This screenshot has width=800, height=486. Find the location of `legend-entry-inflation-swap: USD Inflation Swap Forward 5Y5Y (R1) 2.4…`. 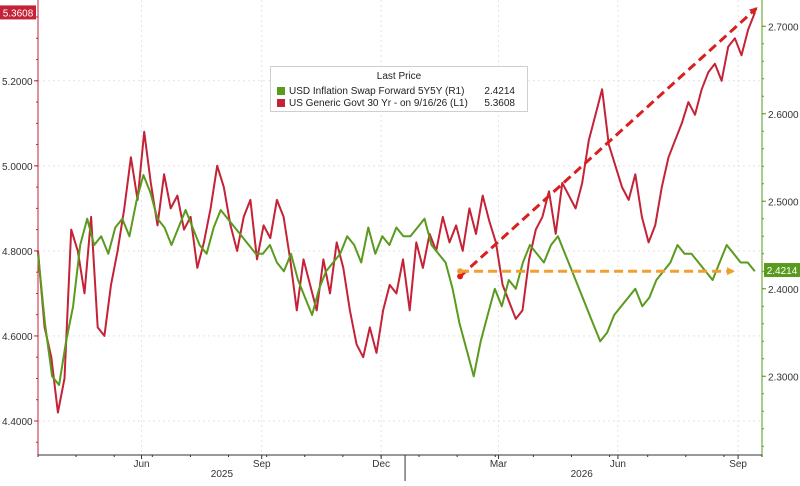

legend-entry-inflation-swap: USD Inflation Swap Forward 5Y5Y (R1) 2.4… is located at coordinates (399, 91).